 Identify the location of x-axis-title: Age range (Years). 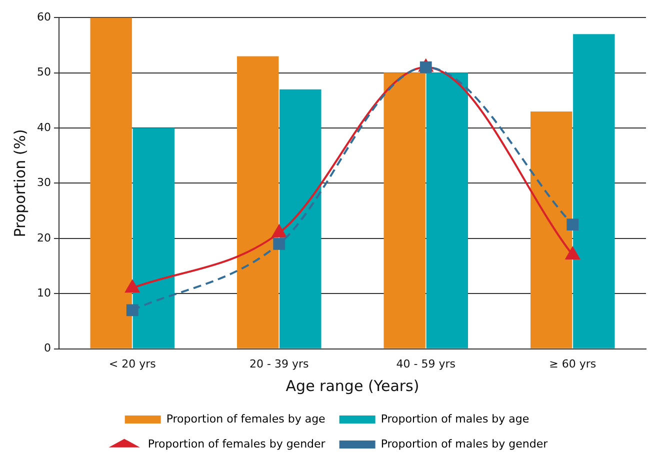
(353, 385).